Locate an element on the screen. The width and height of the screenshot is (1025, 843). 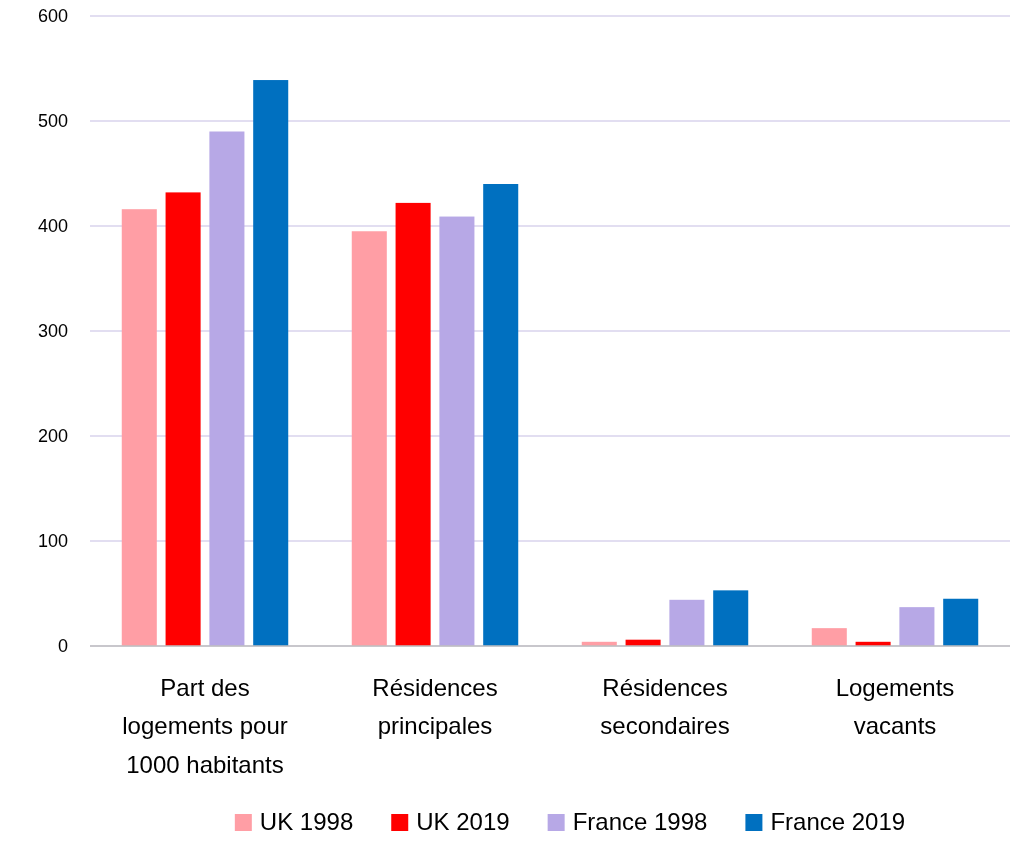
legend-label: UK 2019 is located at coordinates (463, 821).